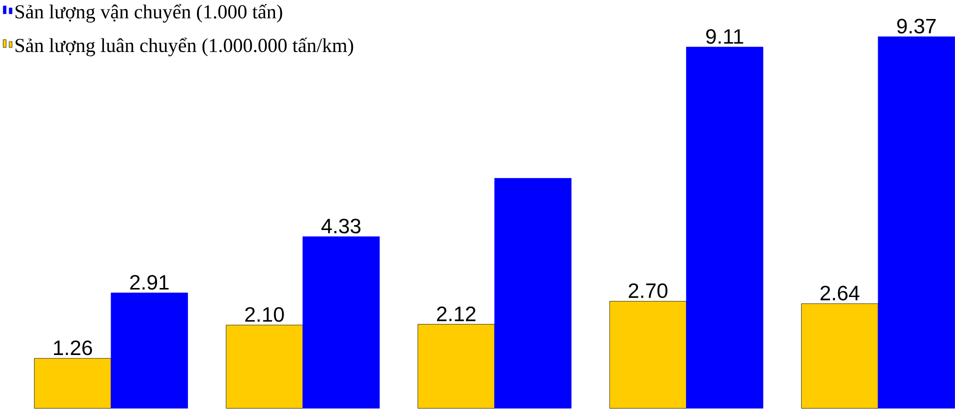 This screenshot has width=955, height=409. What do you see at coordinates (456, 314) in the screenshot?
I see `data-label: 2.12` at bounding box center [456, 314].